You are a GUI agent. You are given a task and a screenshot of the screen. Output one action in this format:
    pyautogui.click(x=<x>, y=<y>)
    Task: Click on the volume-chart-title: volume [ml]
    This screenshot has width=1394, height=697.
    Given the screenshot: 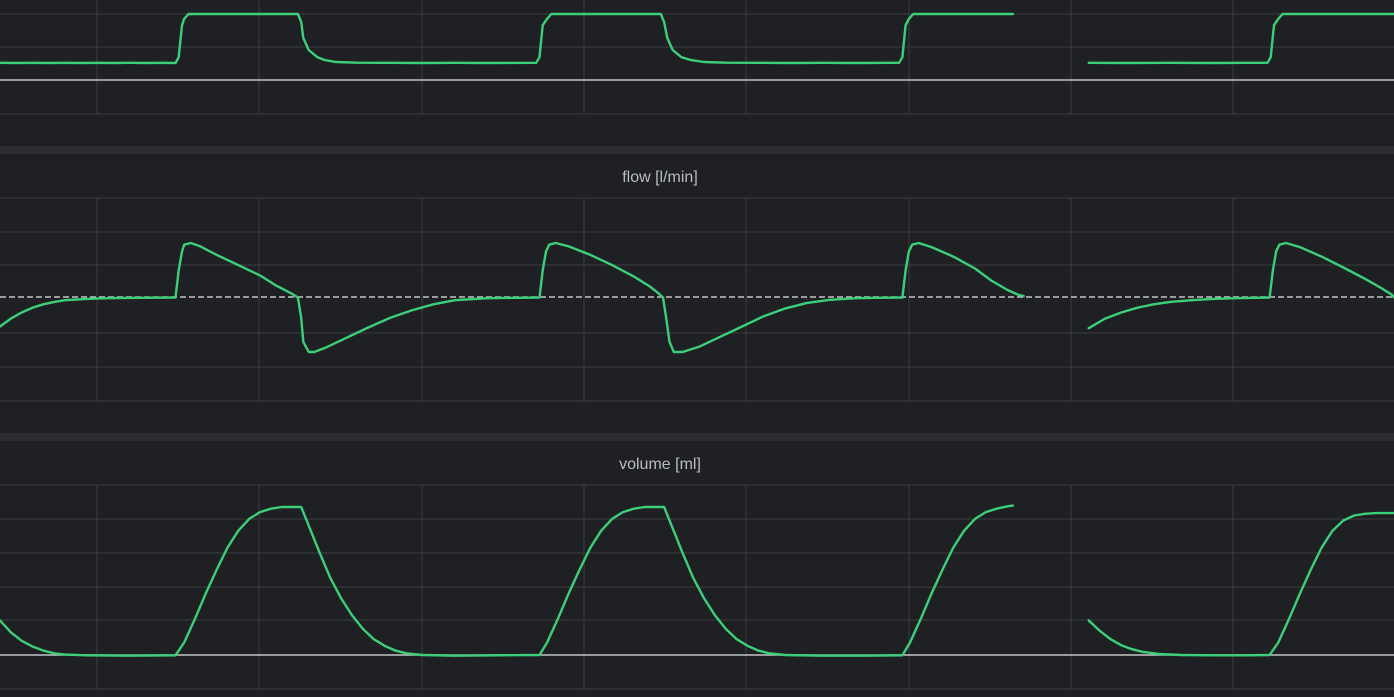 What is the action you would take?
    pyautogui.click(x=660, y=464)
    